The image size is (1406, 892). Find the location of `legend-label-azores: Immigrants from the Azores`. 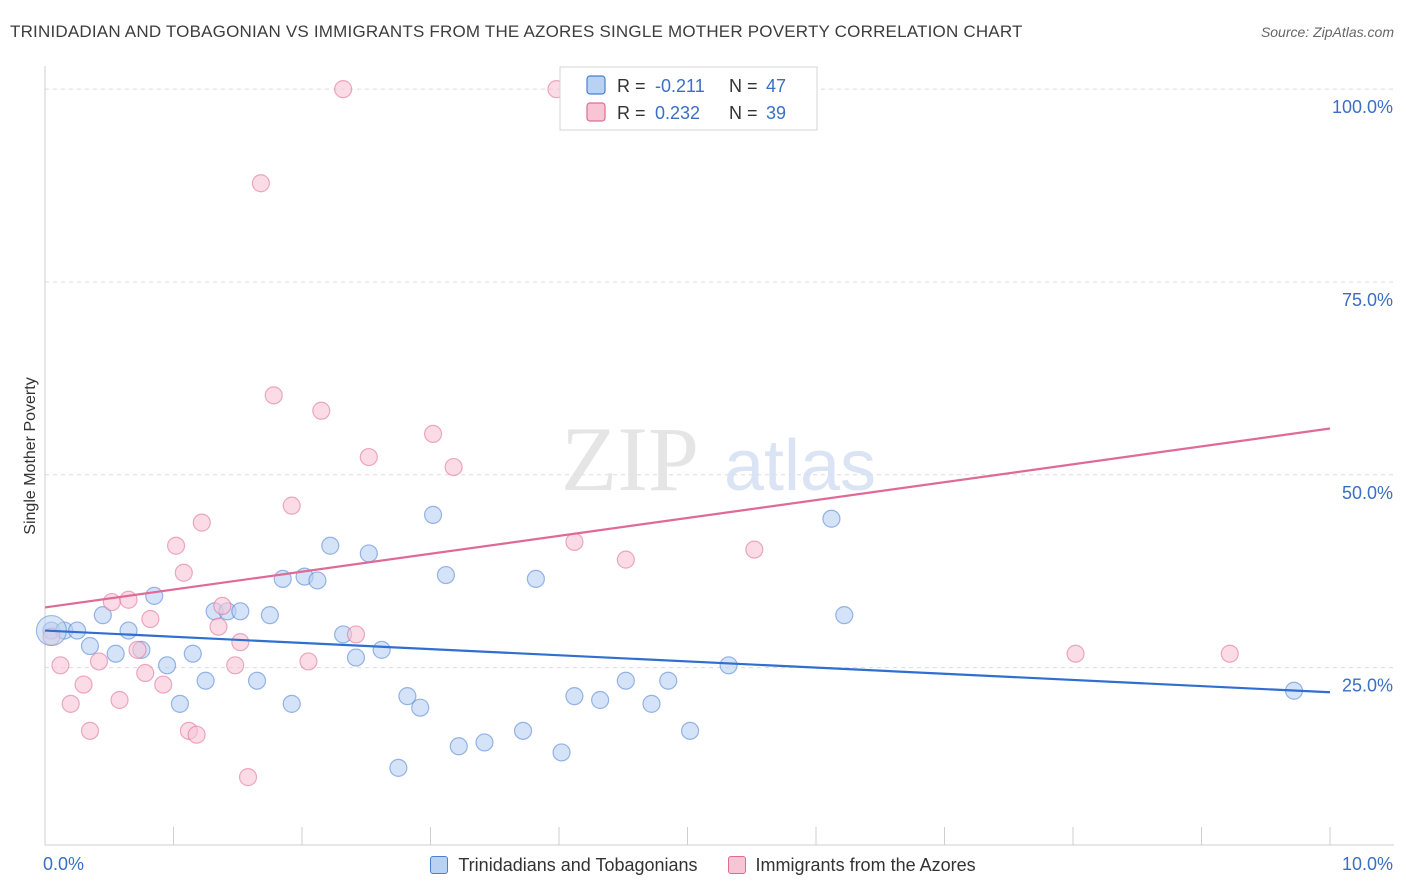

legend-label-azores: Immigrants from the Azores is located at coordinates (865, 864).